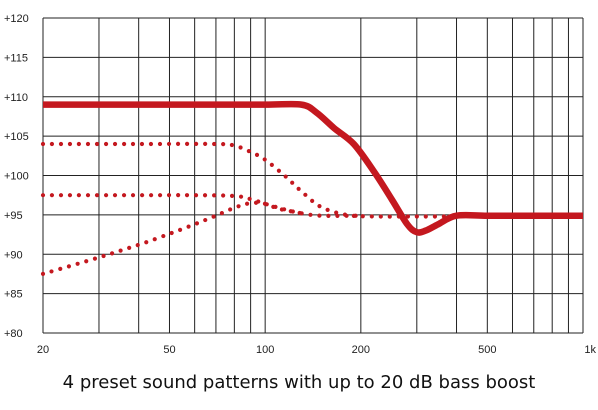 The width and height of the screenshot is (598, 410). I want to click on y-axis-ticks: +80 +85 +90 +95 +100 +105 +110 +115 +120, so click(16, 176).